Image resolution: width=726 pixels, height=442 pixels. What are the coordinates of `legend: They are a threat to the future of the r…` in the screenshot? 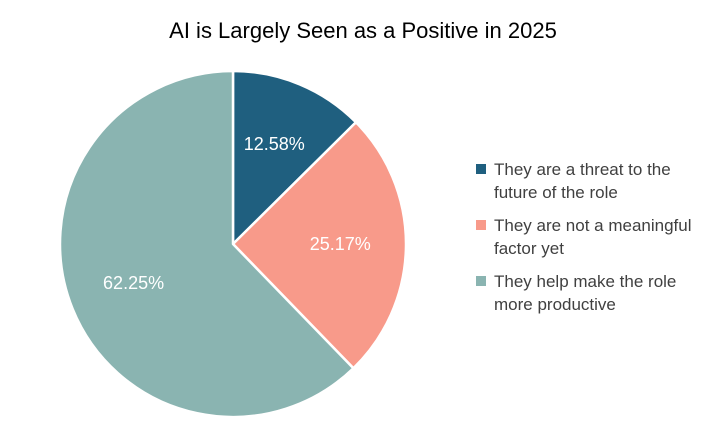 It's located at (596, 242).